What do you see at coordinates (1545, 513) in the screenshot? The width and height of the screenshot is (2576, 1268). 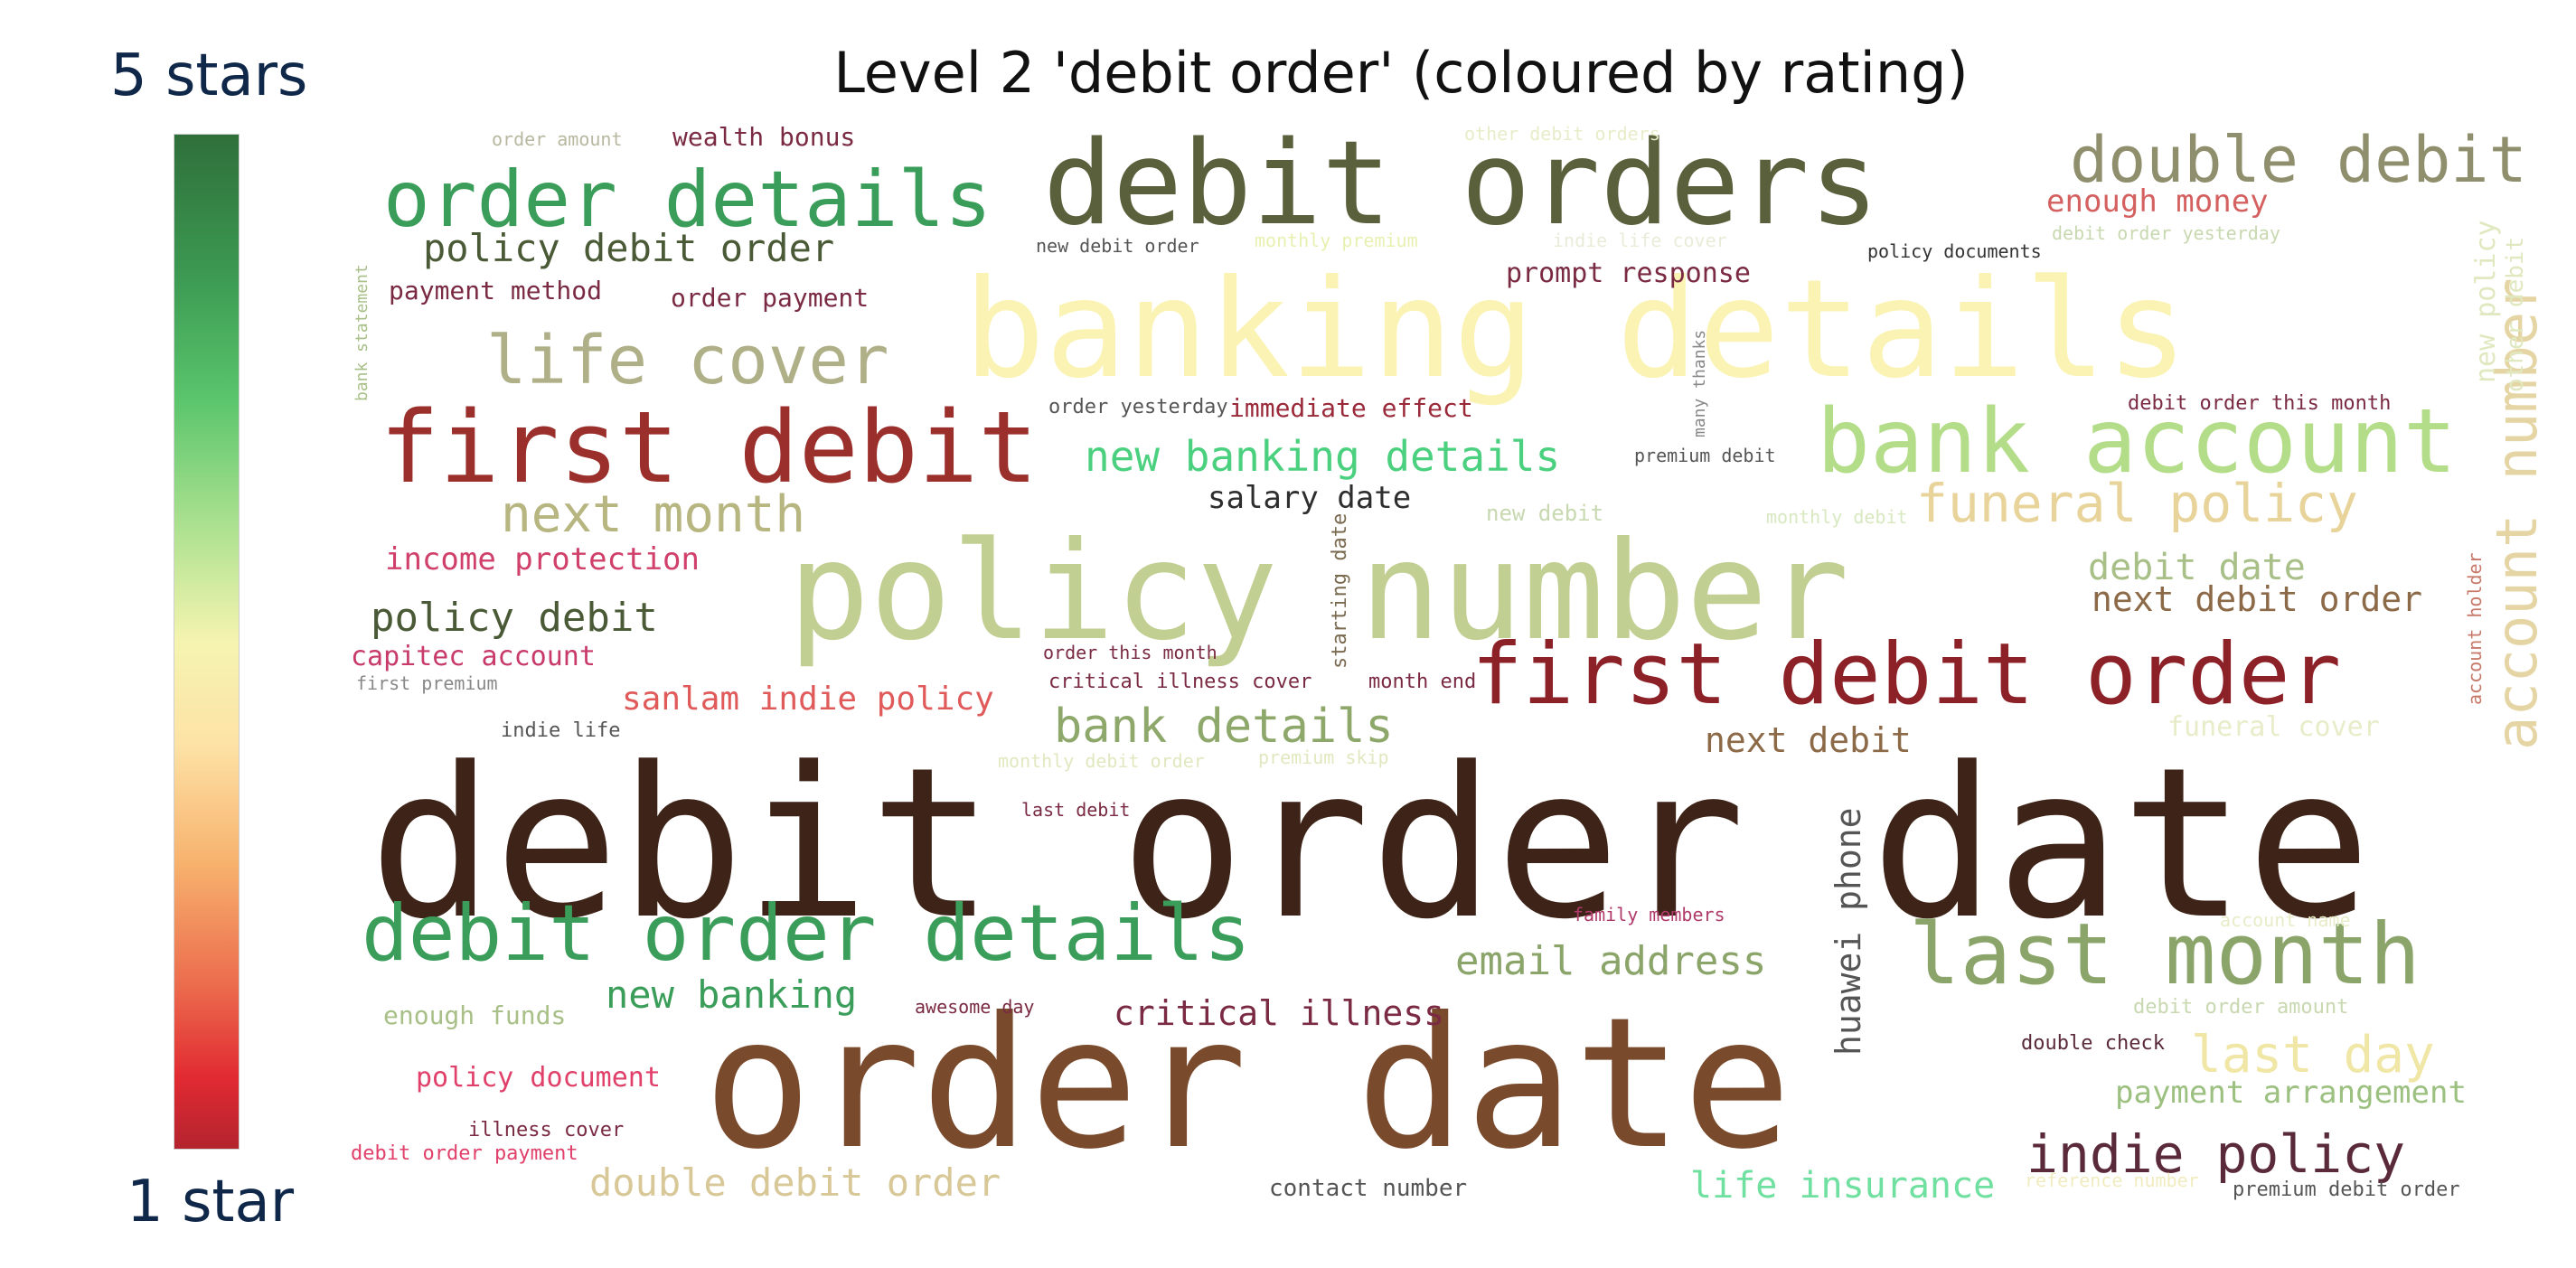 I see `cloud-word: new debit` at bounding box center [1545, 513].